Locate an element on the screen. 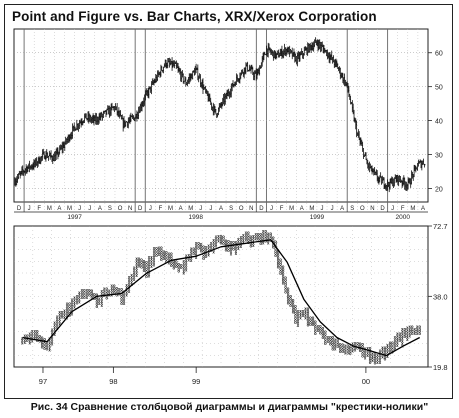 The image size is (459, 418). pf-year-label: 00 is located at coordinates (366, 381).